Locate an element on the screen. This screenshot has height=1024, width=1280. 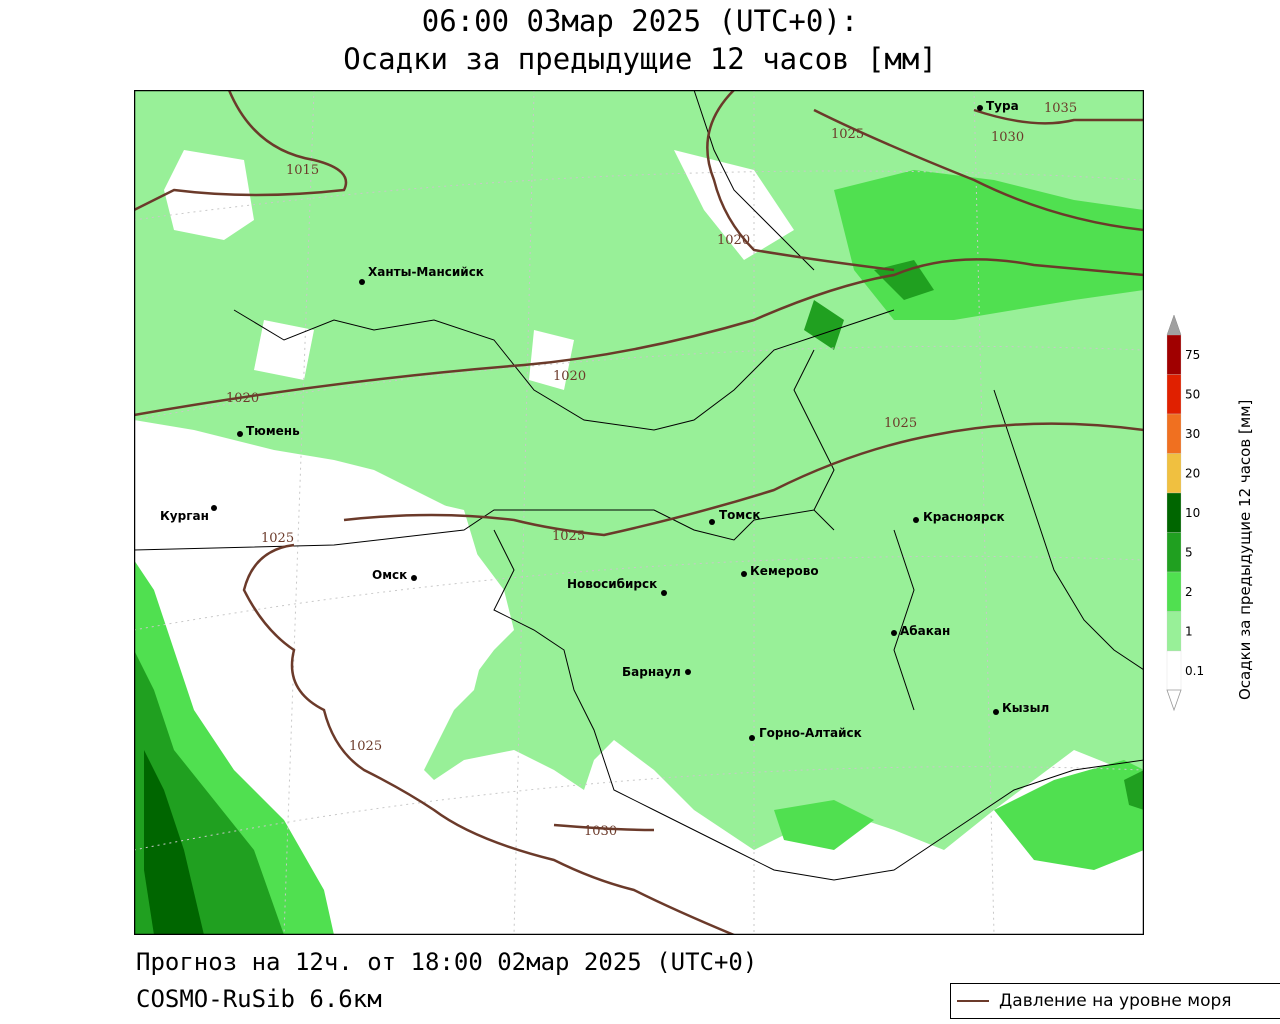
city-kemerovo: Кемерово is located at coordinates (784, 571).